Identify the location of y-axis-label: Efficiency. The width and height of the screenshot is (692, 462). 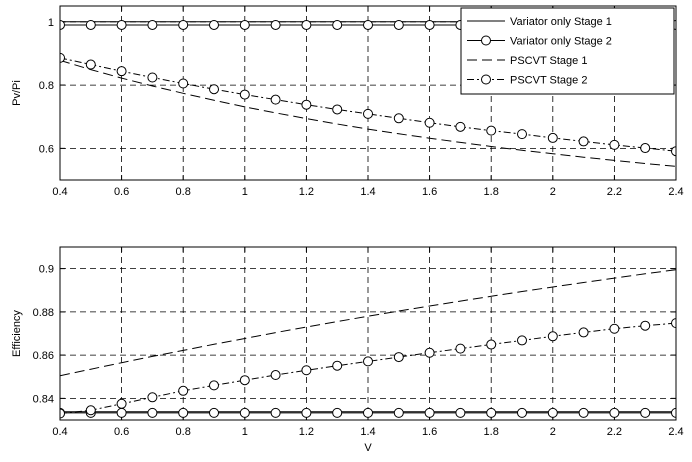
(17, 333).